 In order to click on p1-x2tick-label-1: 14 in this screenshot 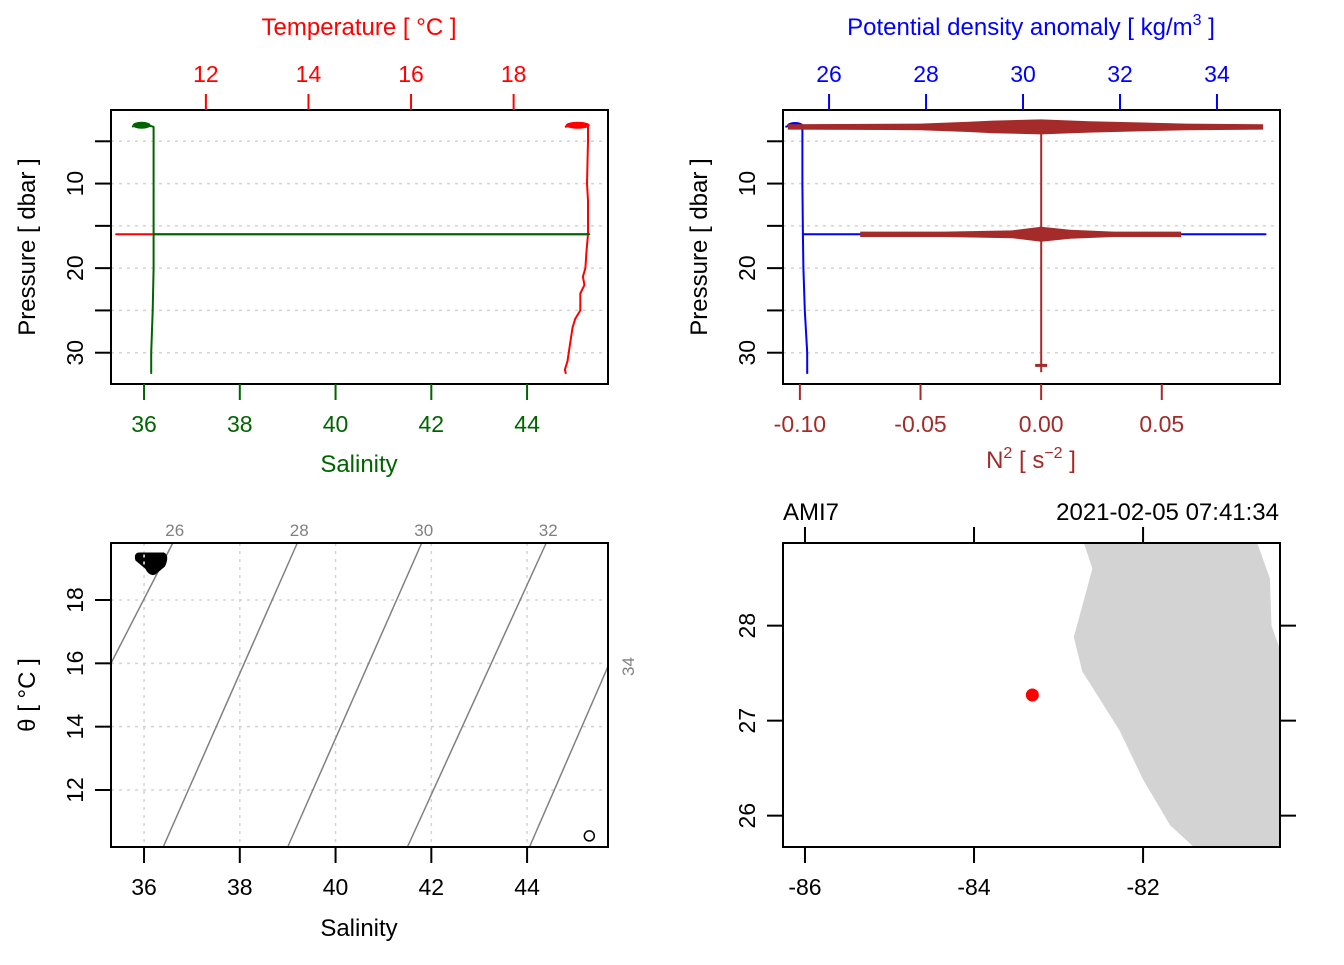, I will do `click(309, 74)`.